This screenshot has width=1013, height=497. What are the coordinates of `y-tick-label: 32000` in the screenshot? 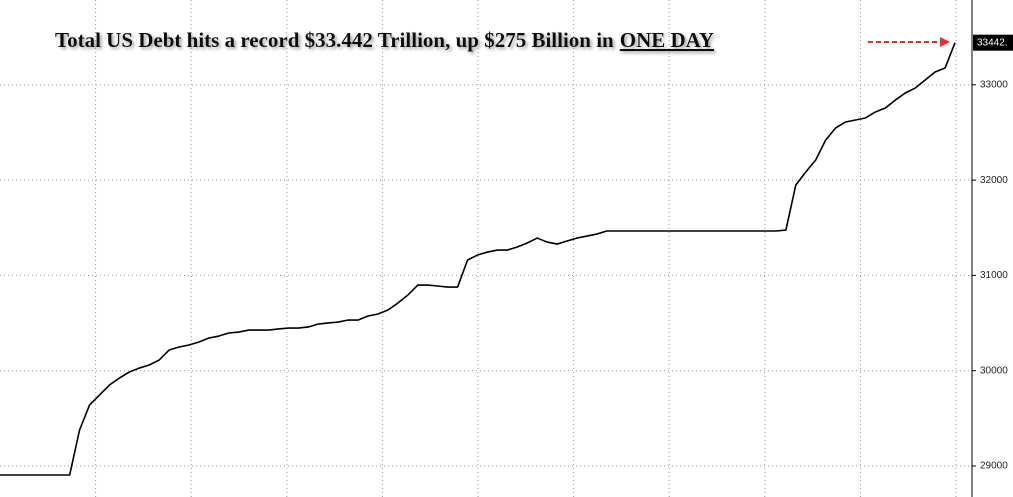 It's located at (994, 180).